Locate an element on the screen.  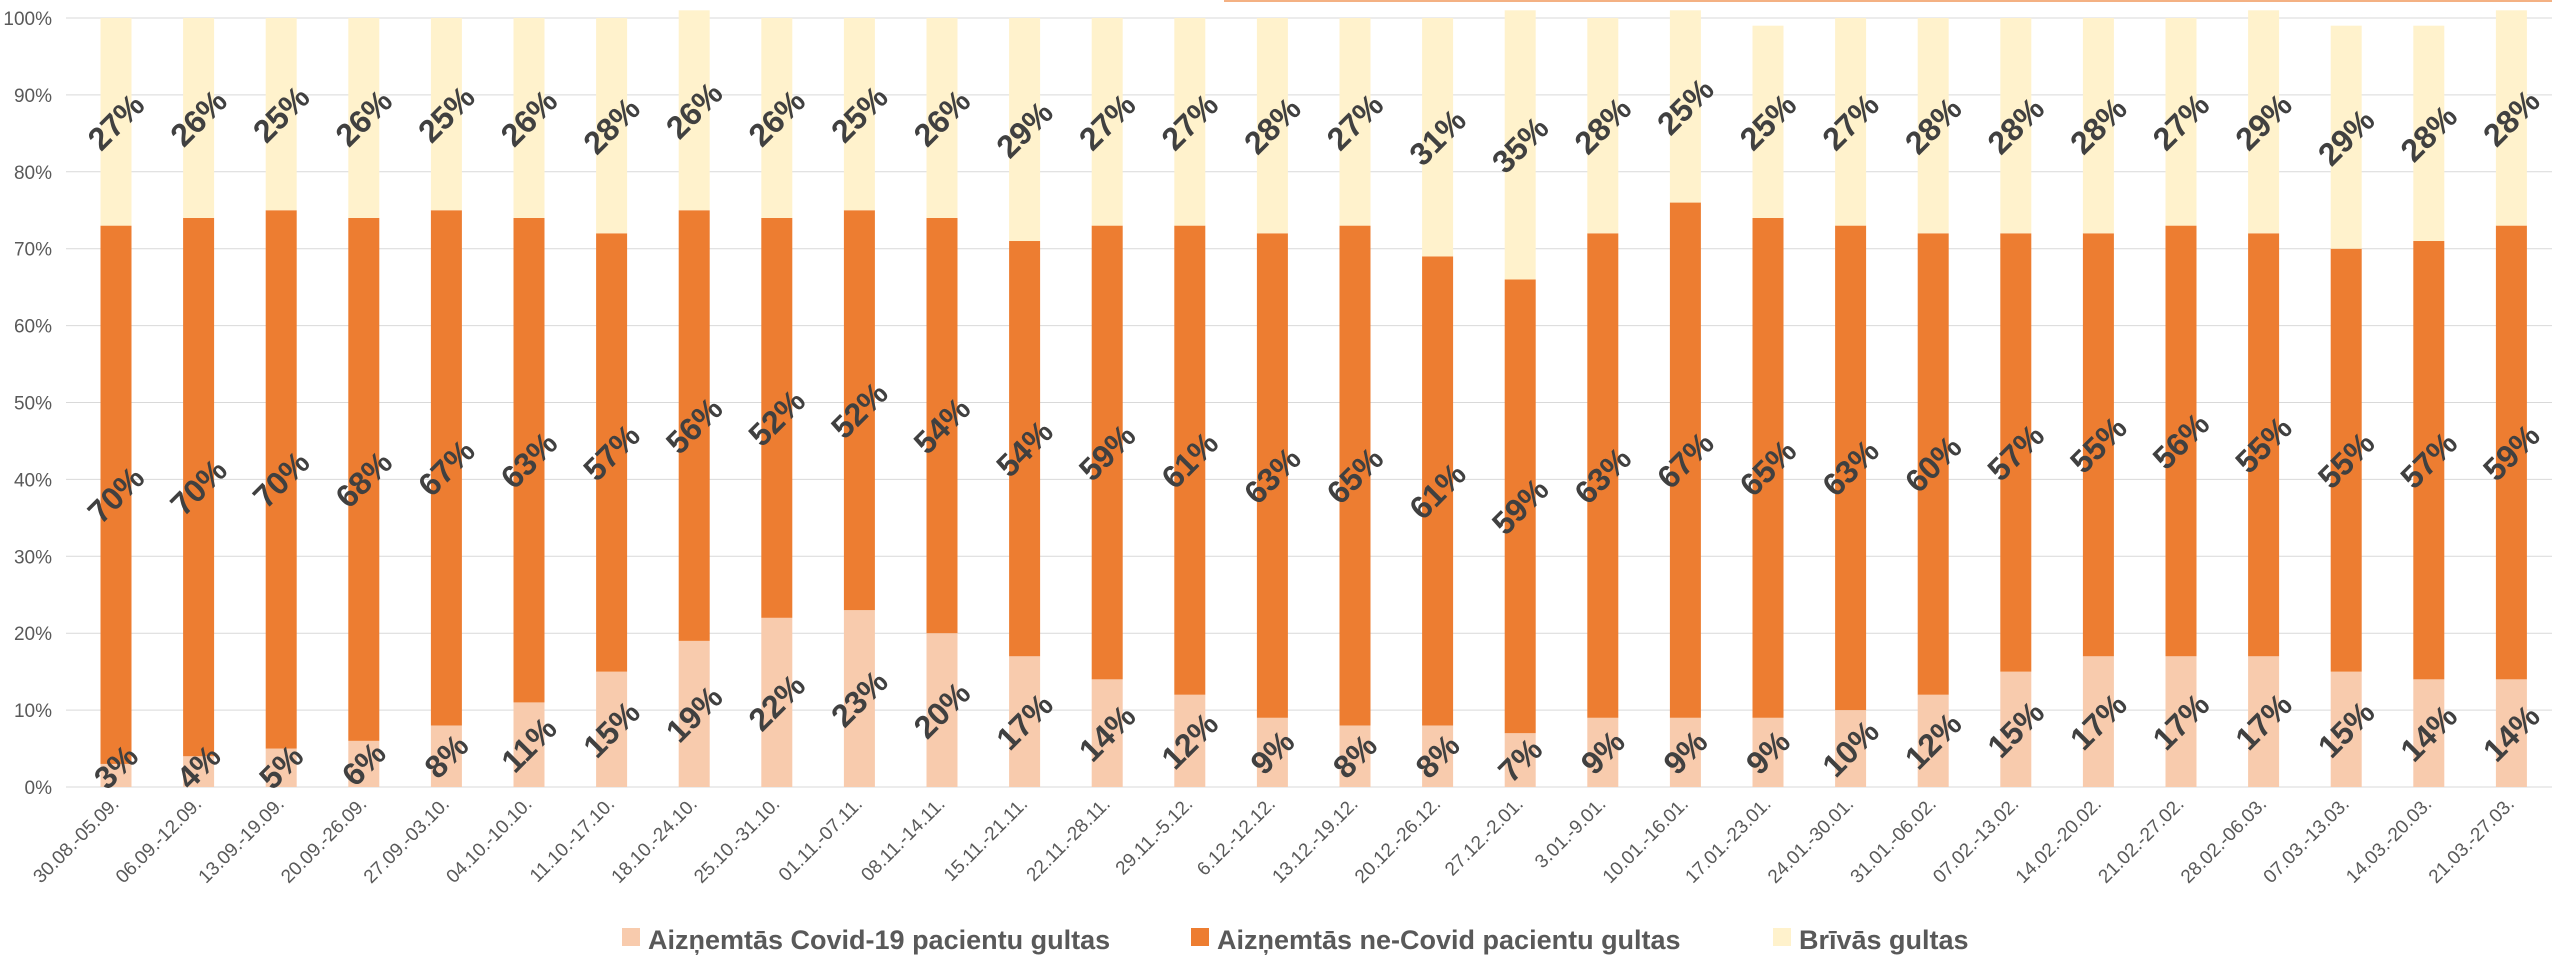
data-label: 19% is located at coordinates (694, 714).